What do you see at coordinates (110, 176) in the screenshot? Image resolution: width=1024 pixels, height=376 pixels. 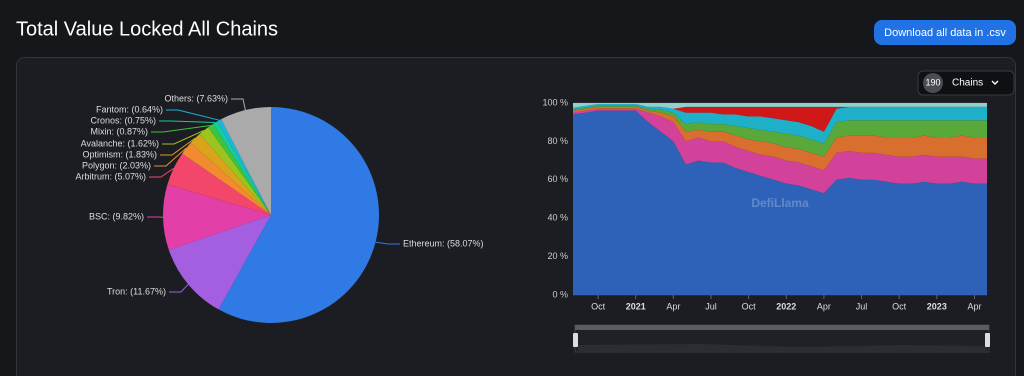 I see `slice-label: Arbitrum: (5.07%)` at bounding box center [110, 176].